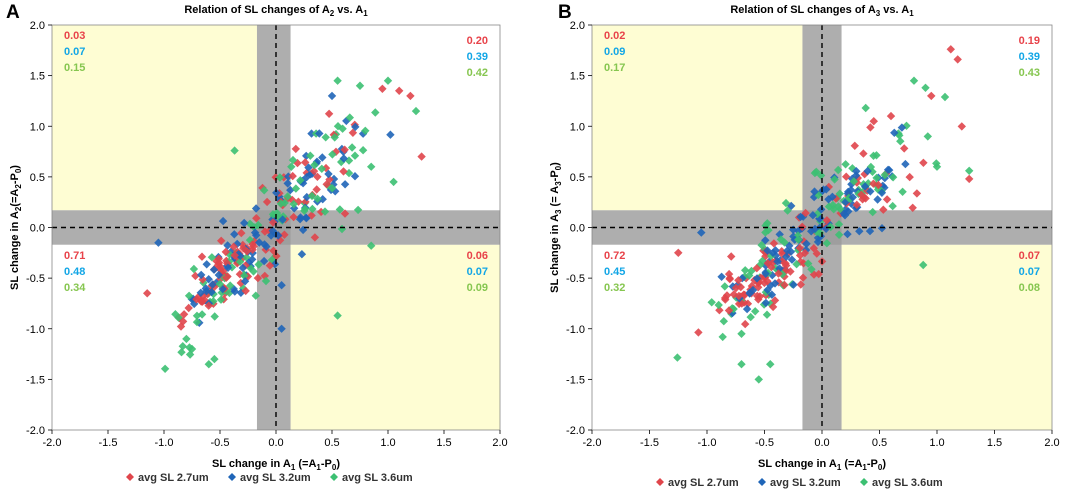  Describe the element at coordinates (697, 118) in the screenshot. I see `quadrant-top-left` at that location.